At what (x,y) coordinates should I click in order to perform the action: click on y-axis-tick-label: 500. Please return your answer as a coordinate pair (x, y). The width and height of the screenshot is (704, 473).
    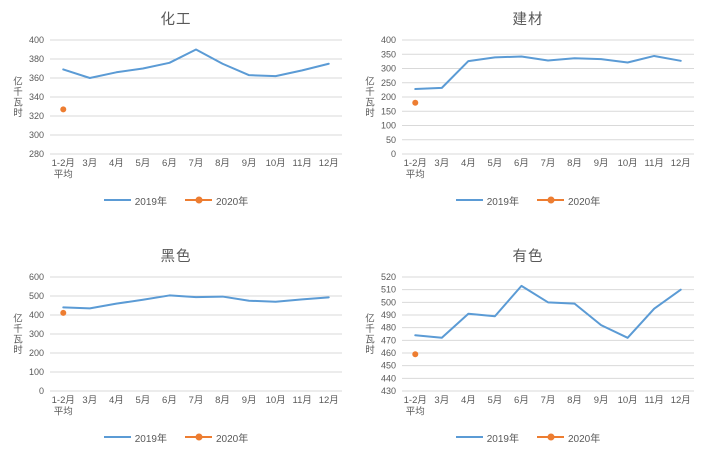
    Looking at the image, I should click on (388, 302).